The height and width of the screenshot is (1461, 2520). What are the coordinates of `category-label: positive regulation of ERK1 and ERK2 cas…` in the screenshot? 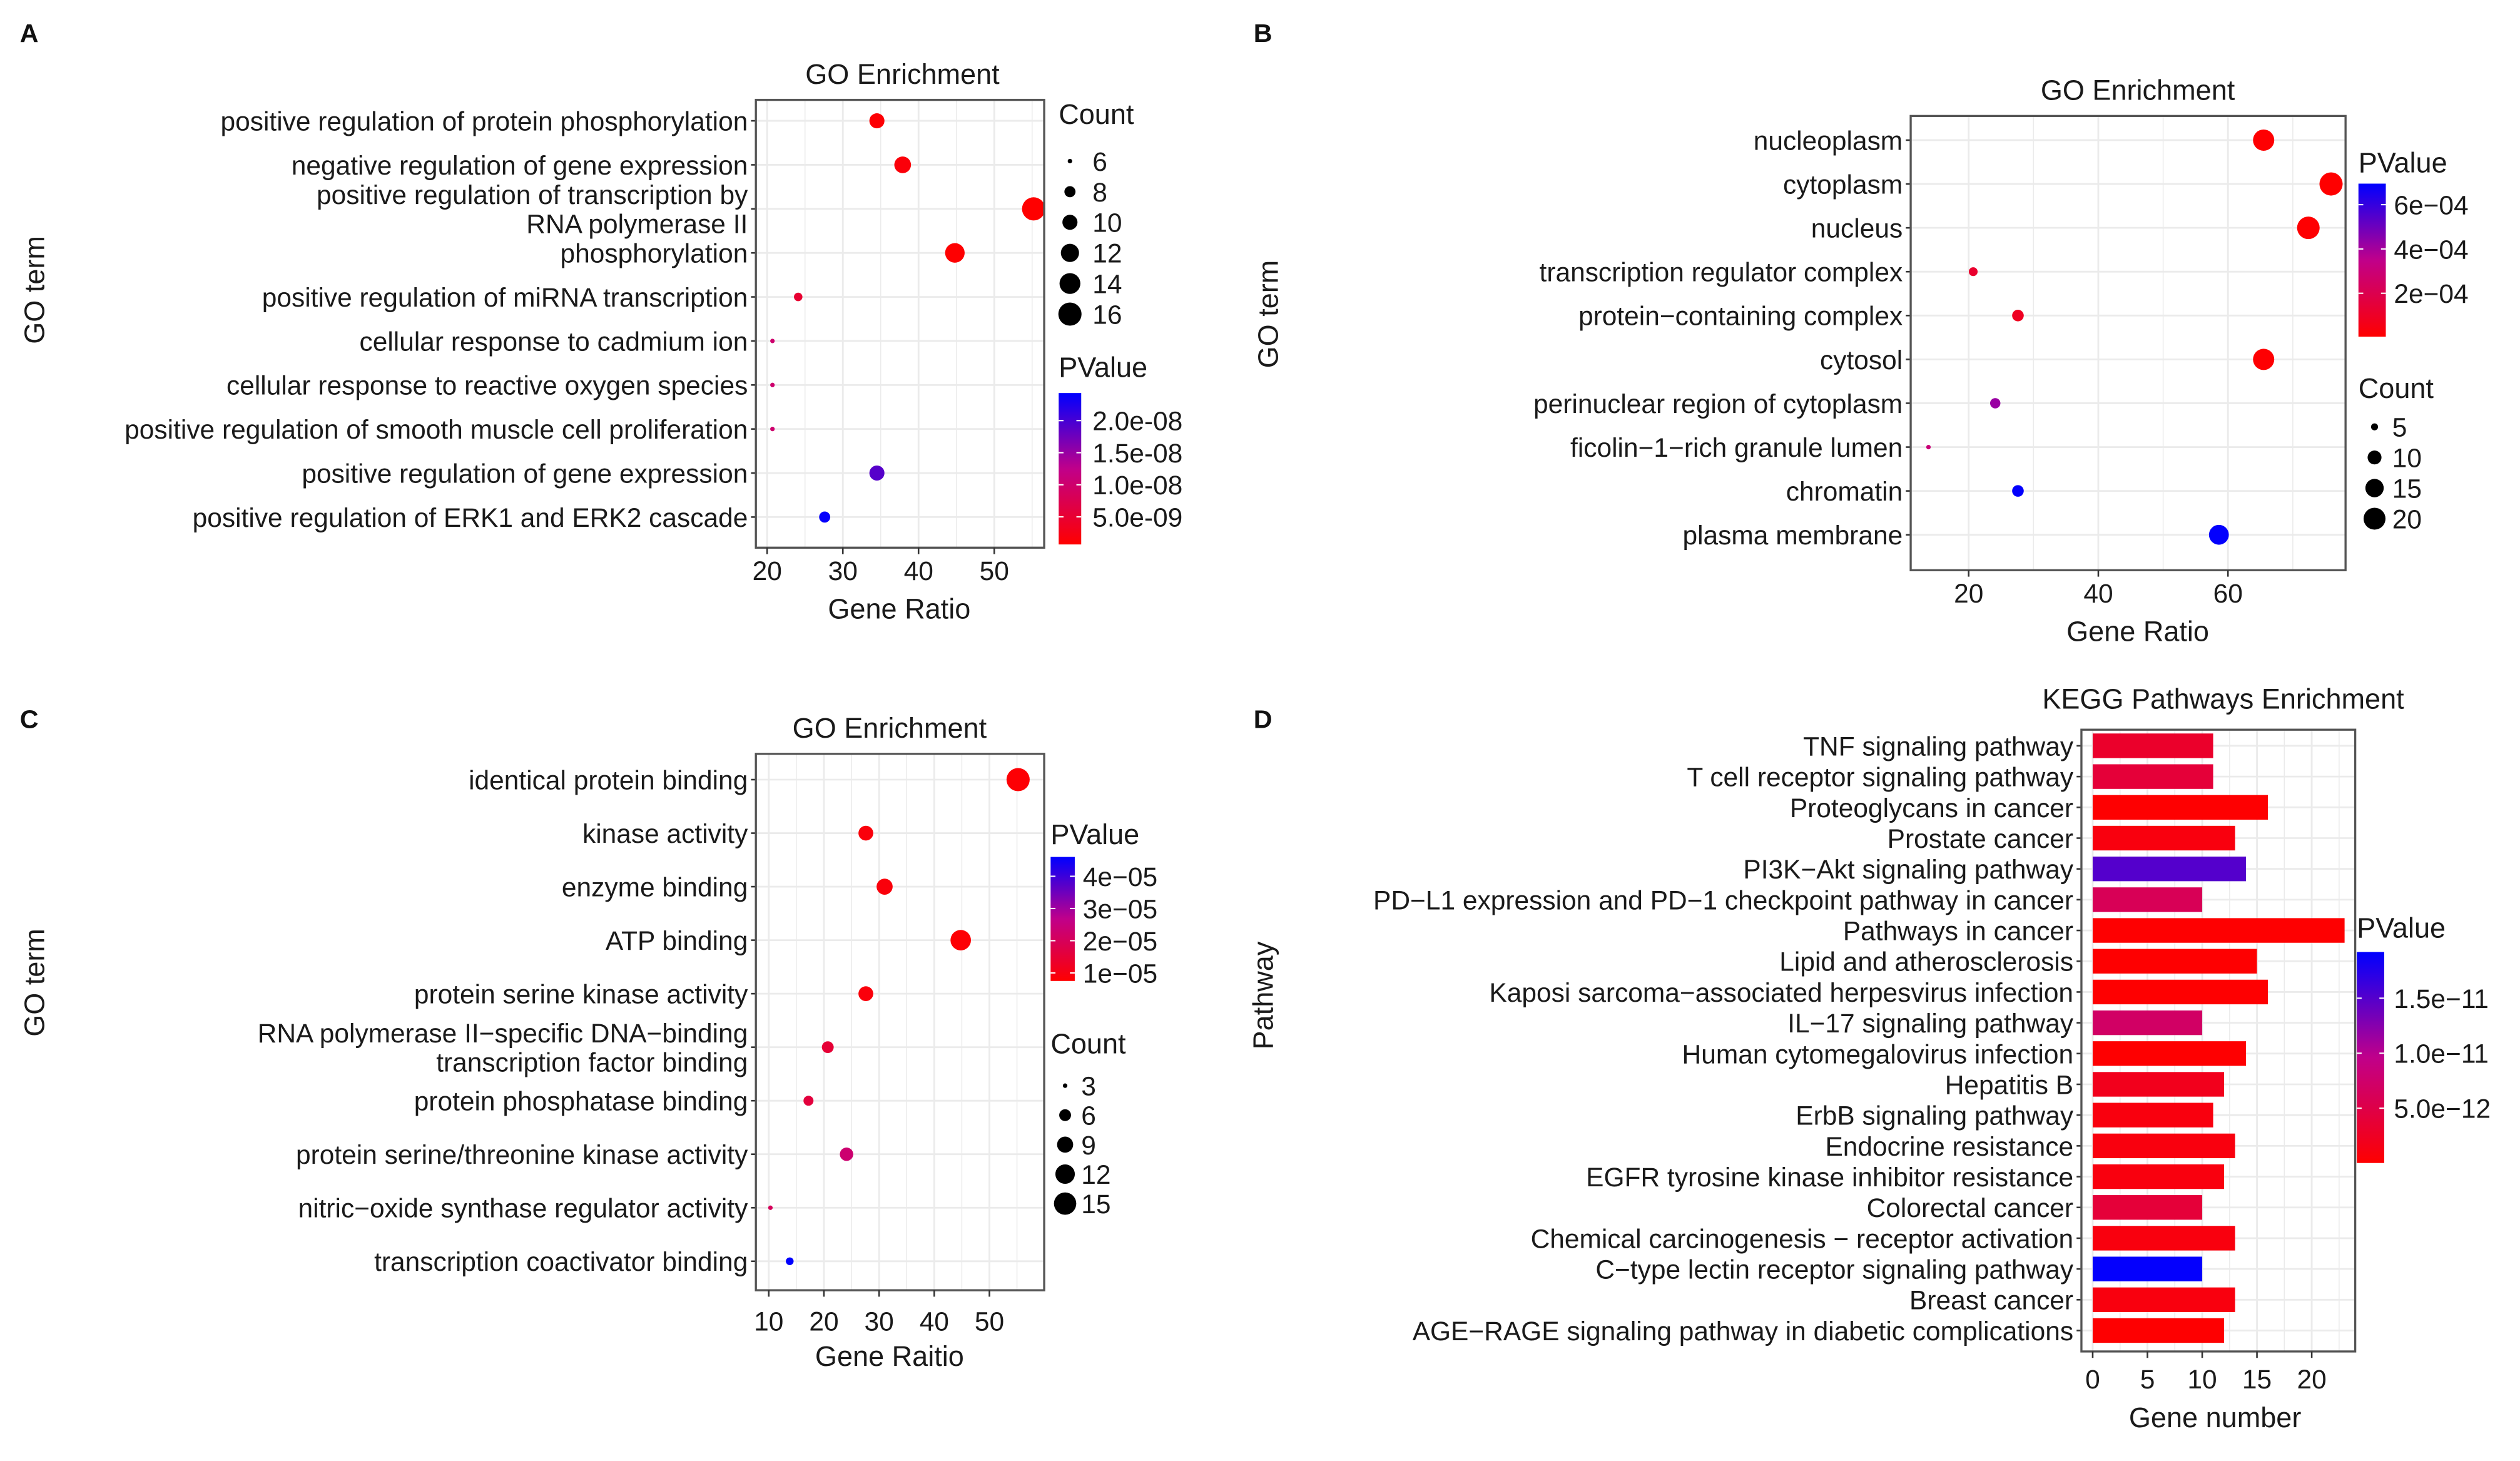 It's located at (470, 517).